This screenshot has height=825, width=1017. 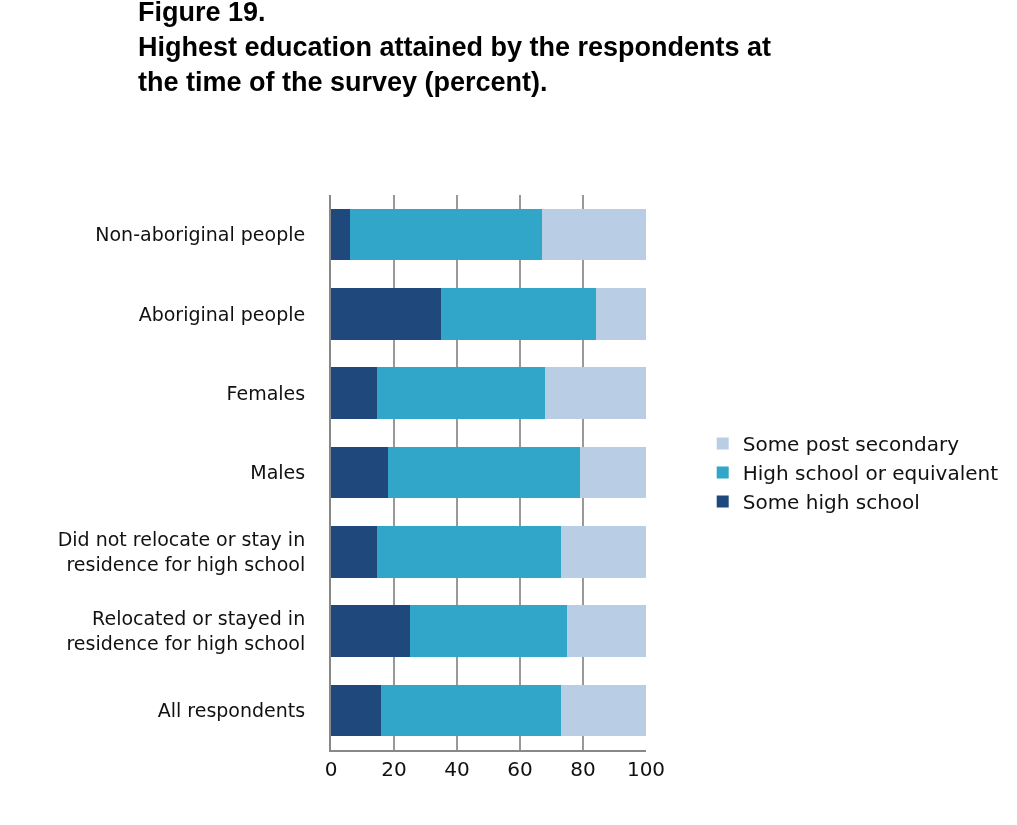 What do you see at coordinates (278, 472) in the screenshot?
I see `y-tick-label: Males` at bounding box center [278, 472].